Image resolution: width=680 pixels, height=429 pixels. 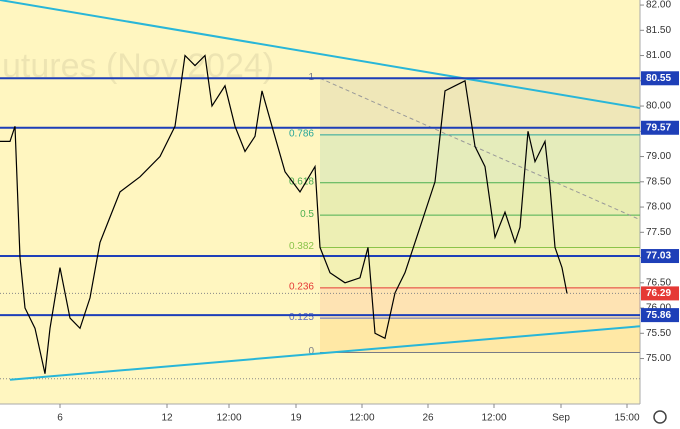 I want to click on x-tick-label: Sep, so click(x=561, y=418).